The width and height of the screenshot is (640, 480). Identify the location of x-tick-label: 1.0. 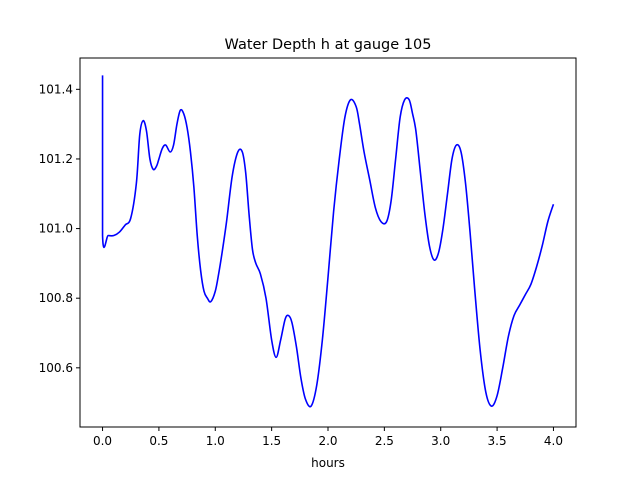
(215, 441).